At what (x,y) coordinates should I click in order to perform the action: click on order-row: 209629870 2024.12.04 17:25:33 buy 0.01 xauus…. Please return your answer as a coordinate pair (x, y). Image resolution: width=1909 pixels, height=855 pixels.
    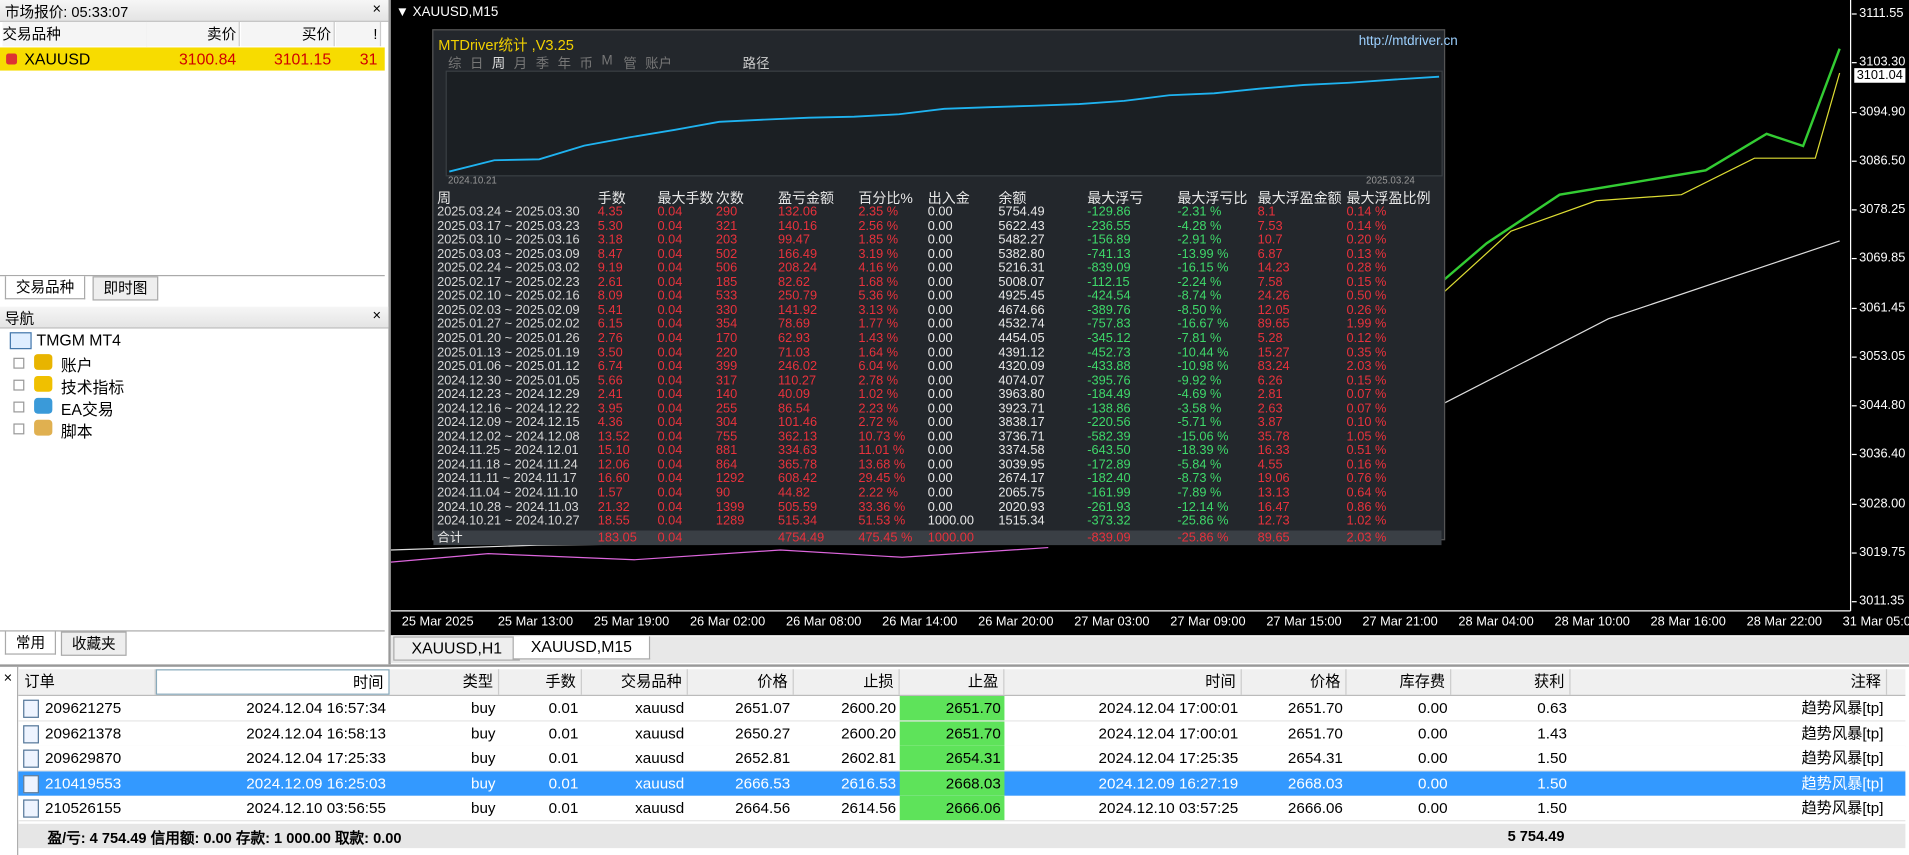
    Looking at the image, I should click on (962, 759).